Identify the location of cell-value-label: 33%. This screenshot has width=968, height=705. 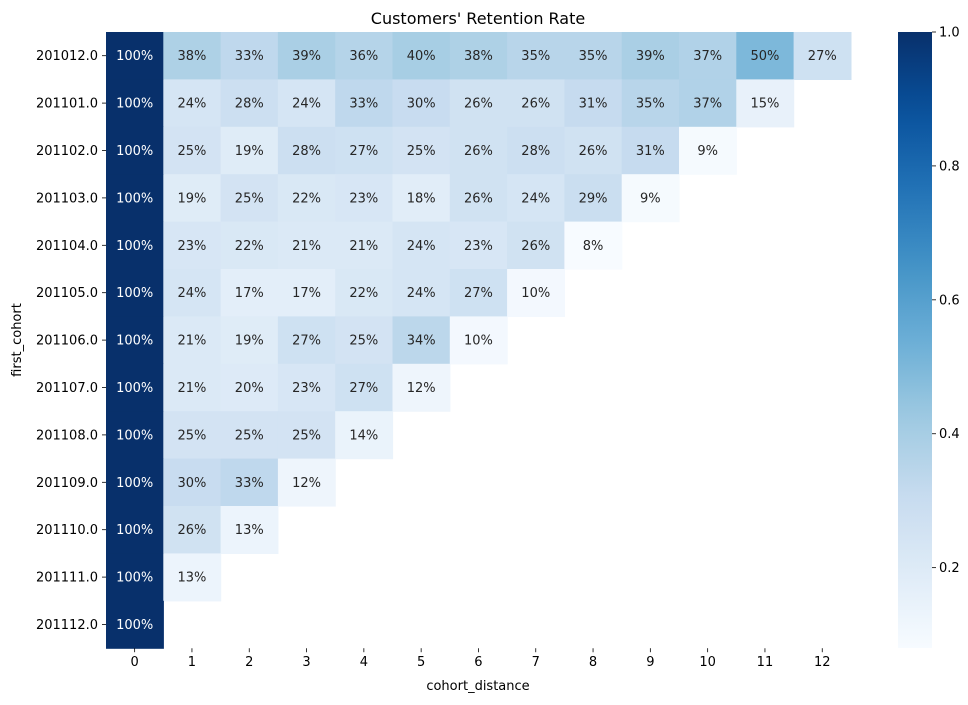
(363, 104).